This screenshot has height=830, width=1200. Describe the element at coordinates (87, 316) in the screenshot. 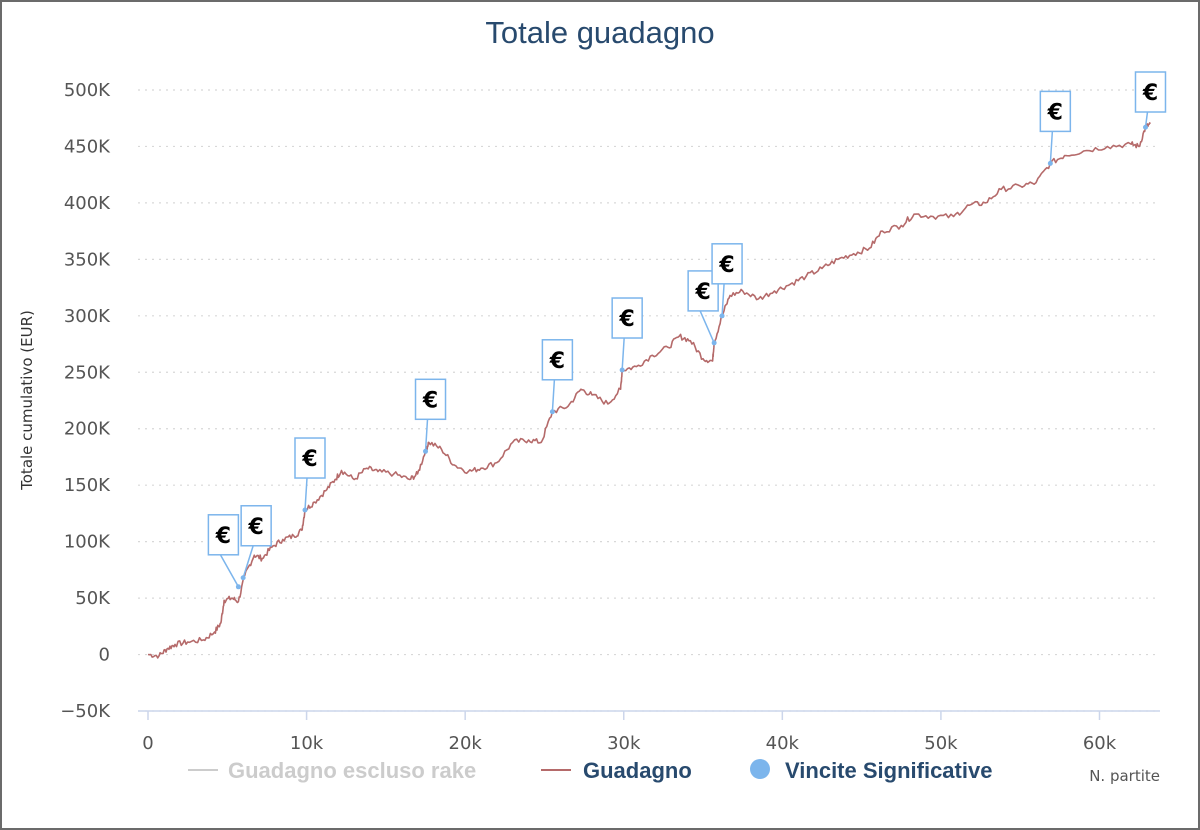

I see `y-tick-label: 300K` at that location.